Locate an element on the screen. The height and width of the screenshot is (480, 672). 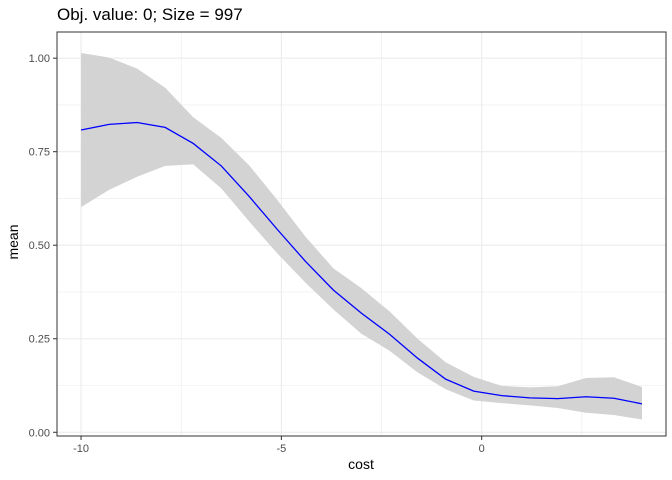
x-axis-ticks: -10 -5 0 is located at coordinates (279, 445).